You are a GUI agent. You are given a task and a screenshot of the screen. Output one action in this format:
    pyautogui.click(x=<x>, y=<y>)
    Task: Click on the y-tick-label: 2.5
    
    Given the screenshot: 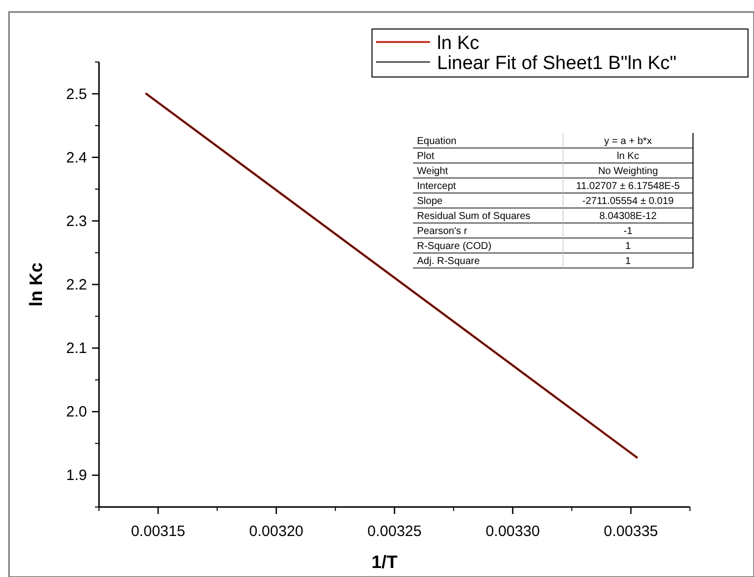 What is the action you would take?
    pyautogui.click(x=76, y=94)
    